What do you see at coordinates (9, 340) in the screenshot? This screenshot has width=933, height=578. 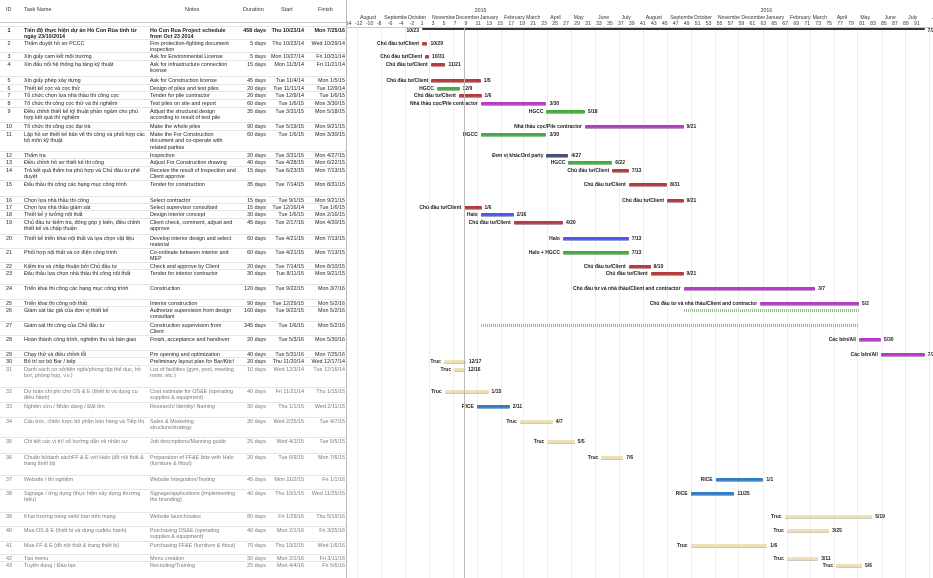 I see `task-id: 28` at bounding box center [9, 340].